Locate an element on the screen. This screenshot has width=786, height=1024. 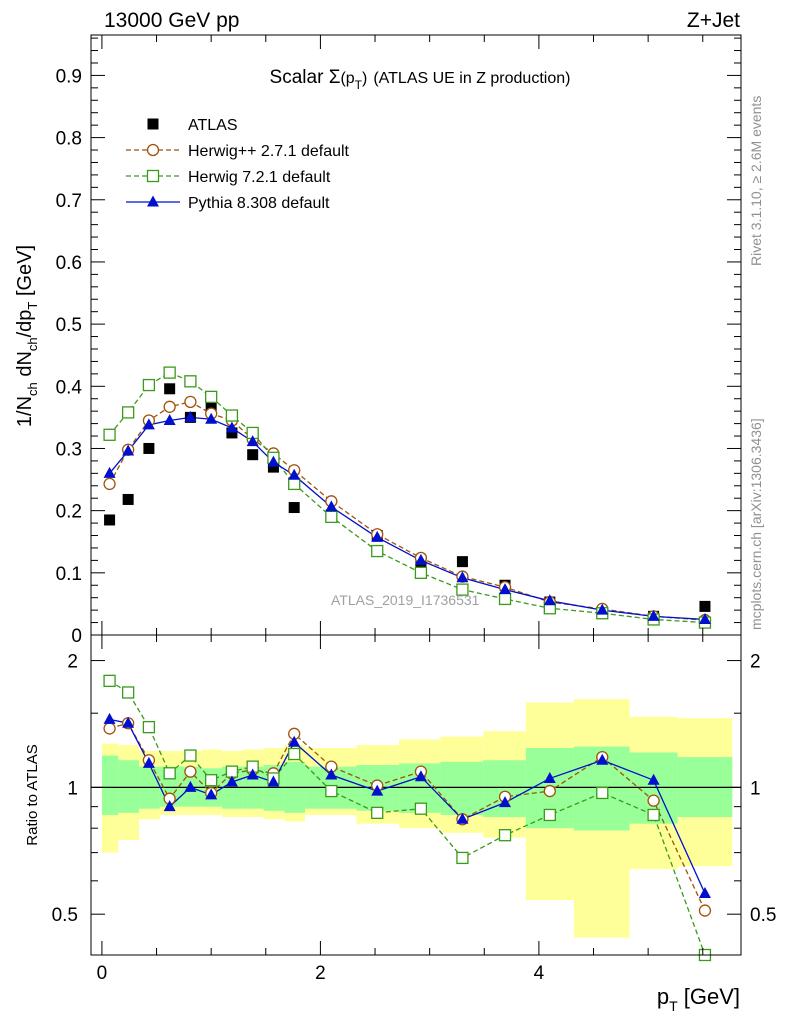
main-ytick-label: 0.9 is located at coordinates (69, 76).